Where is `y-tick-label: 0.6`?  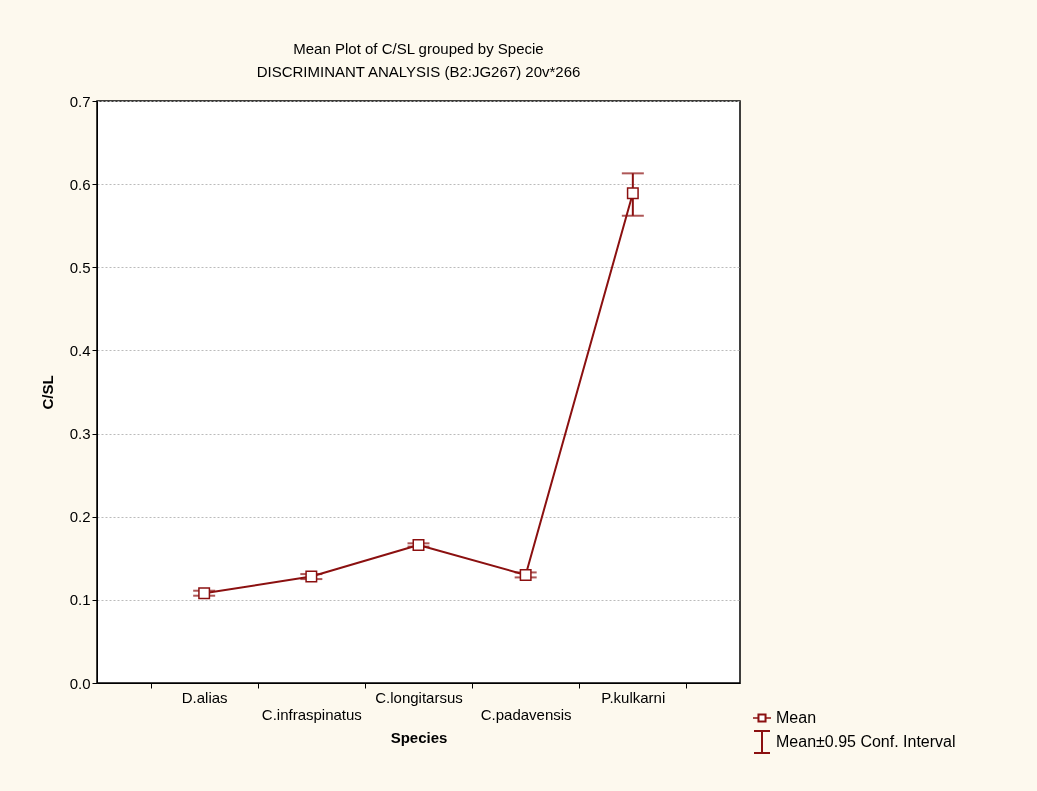
y-tick-label: 0.6 is located at coordinates (80, 184).